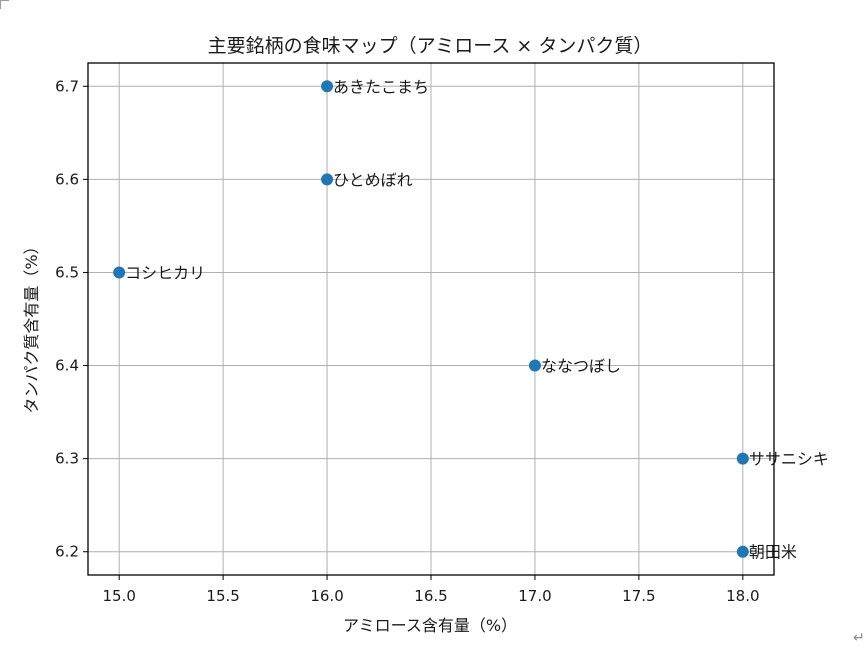 The image size is (868, 659). Describe the element at coordinates (67, 366) in the screenshot. I see `y-tick-label: 6.4` at that location.